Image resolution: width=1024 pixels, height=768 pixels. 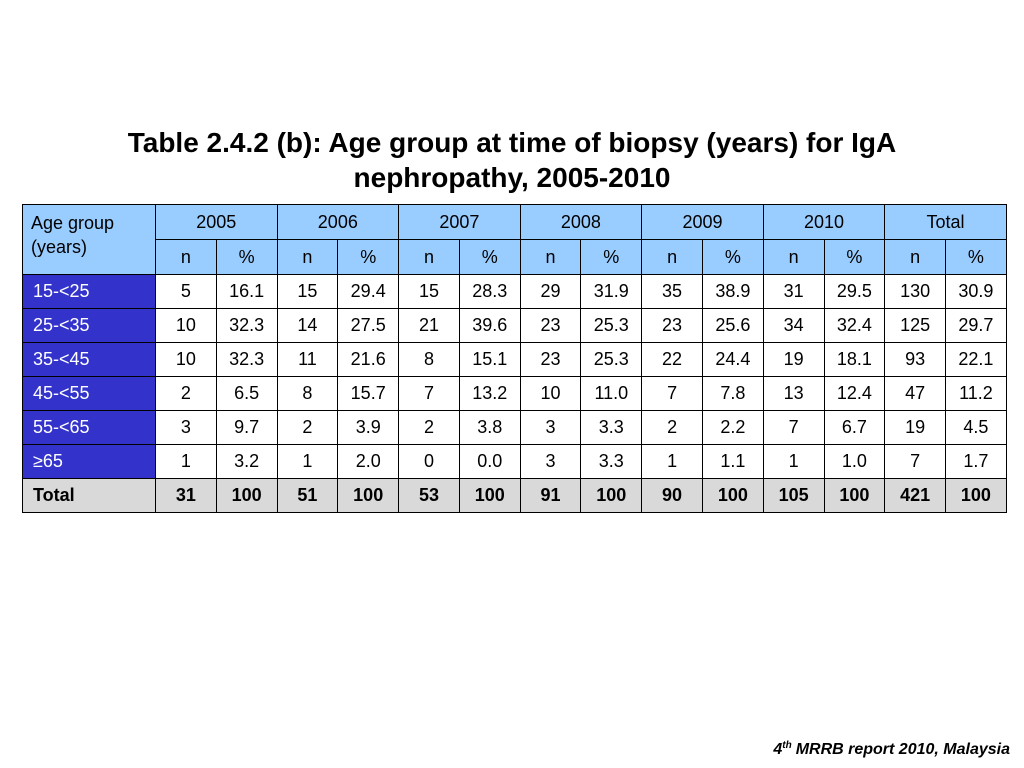 I want to click on cell-25-lt-35-2005-n: 10, so click(x=186, y=325).